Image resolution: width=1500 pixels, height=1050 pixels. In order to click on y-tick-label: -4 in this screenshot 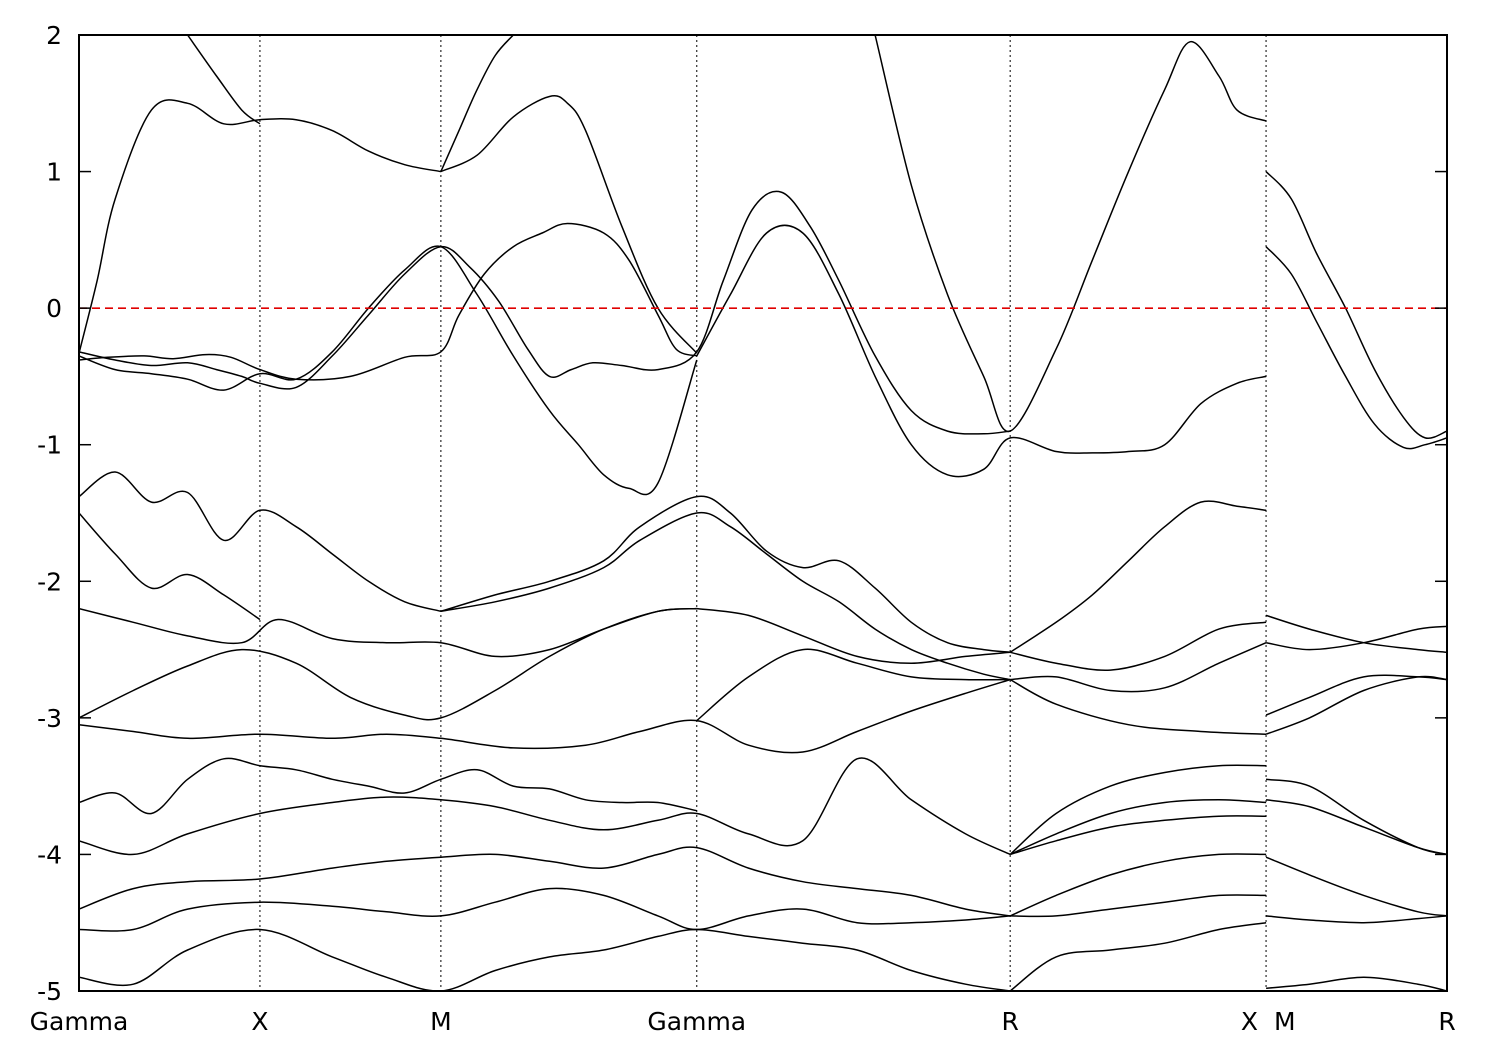, I will do `click(49, 854)`.